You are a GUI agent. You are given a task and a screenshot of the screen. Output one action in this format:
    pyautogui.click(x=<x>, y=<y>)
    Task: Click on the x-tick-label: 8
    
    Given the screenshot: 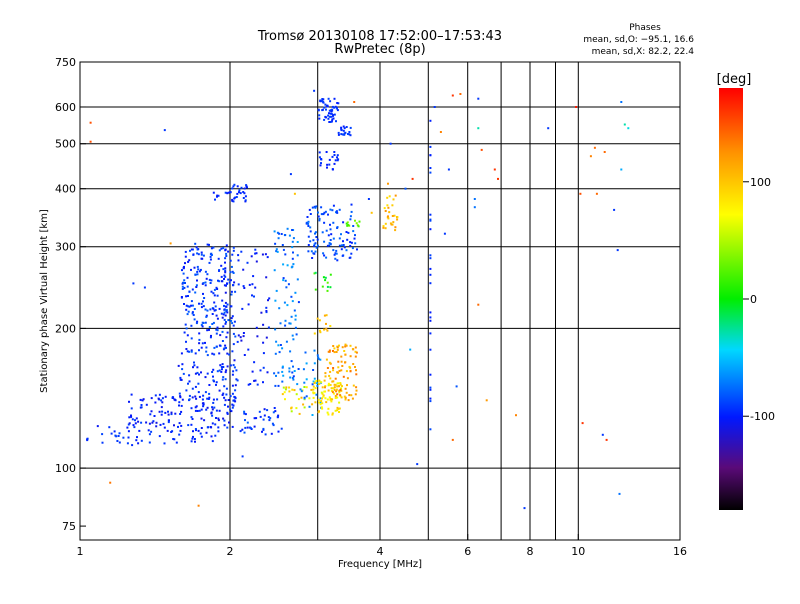 What is the action you would take?
    pyautogui.click(x=530, y=551)
    